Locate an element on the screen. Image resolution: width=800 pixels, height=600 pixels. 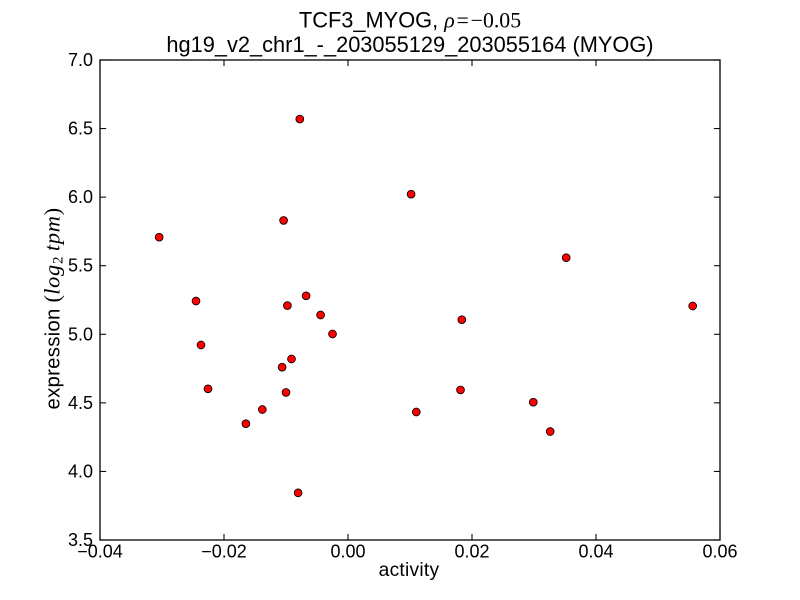
svg-text: 0.06 is located at coordinates (719, 552).